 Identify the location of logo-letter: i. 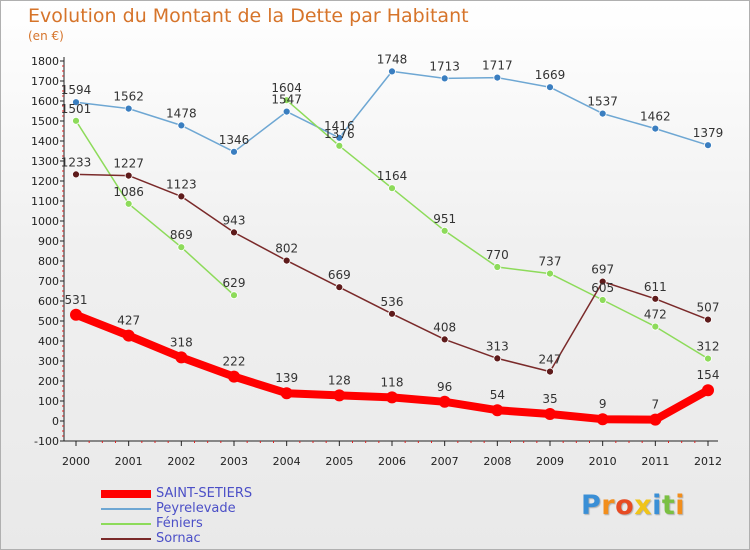
(680, 505).